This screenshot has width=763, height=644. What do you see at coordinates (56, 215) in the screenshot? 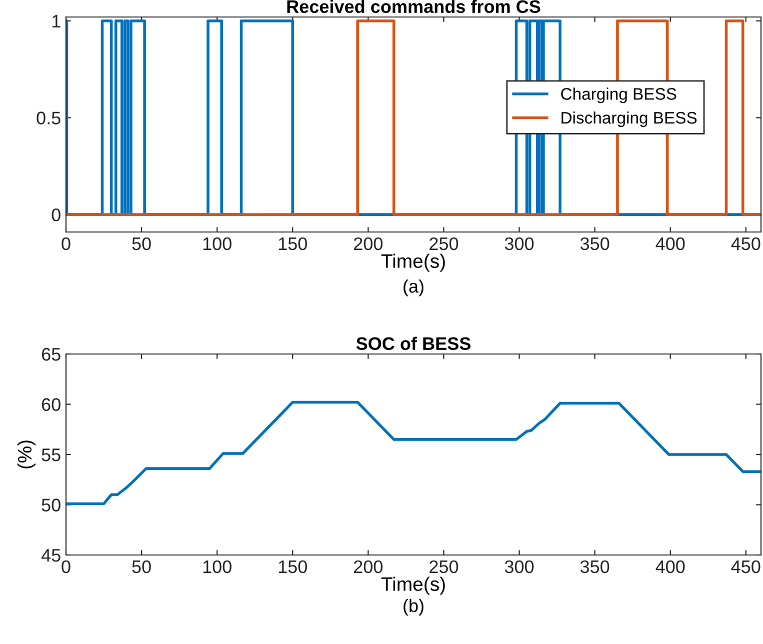
I see `y-tick-label: 0` at bounding box center [56, 215].